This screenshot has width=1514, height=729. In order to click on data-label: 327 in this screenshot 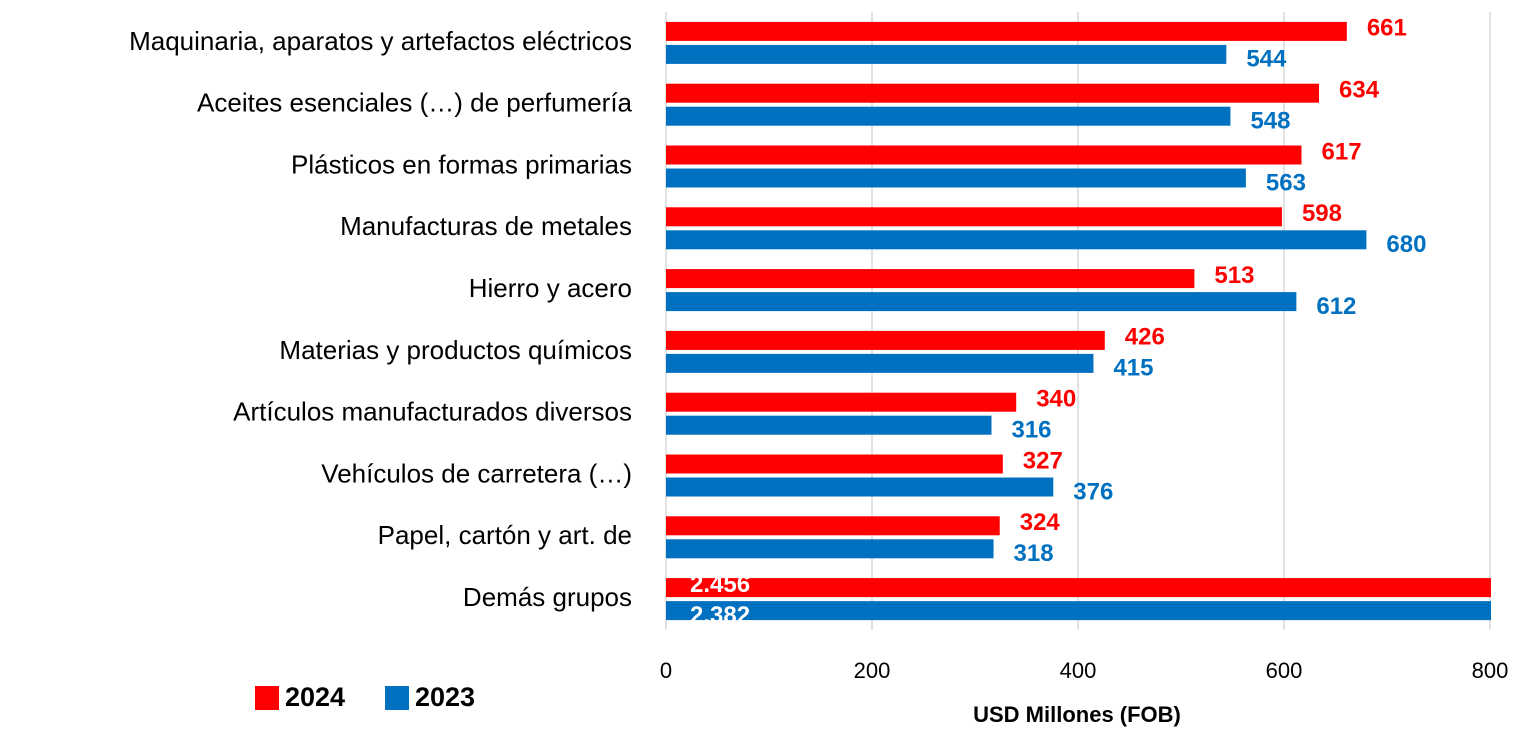, I will do `click(1043, 460)`.